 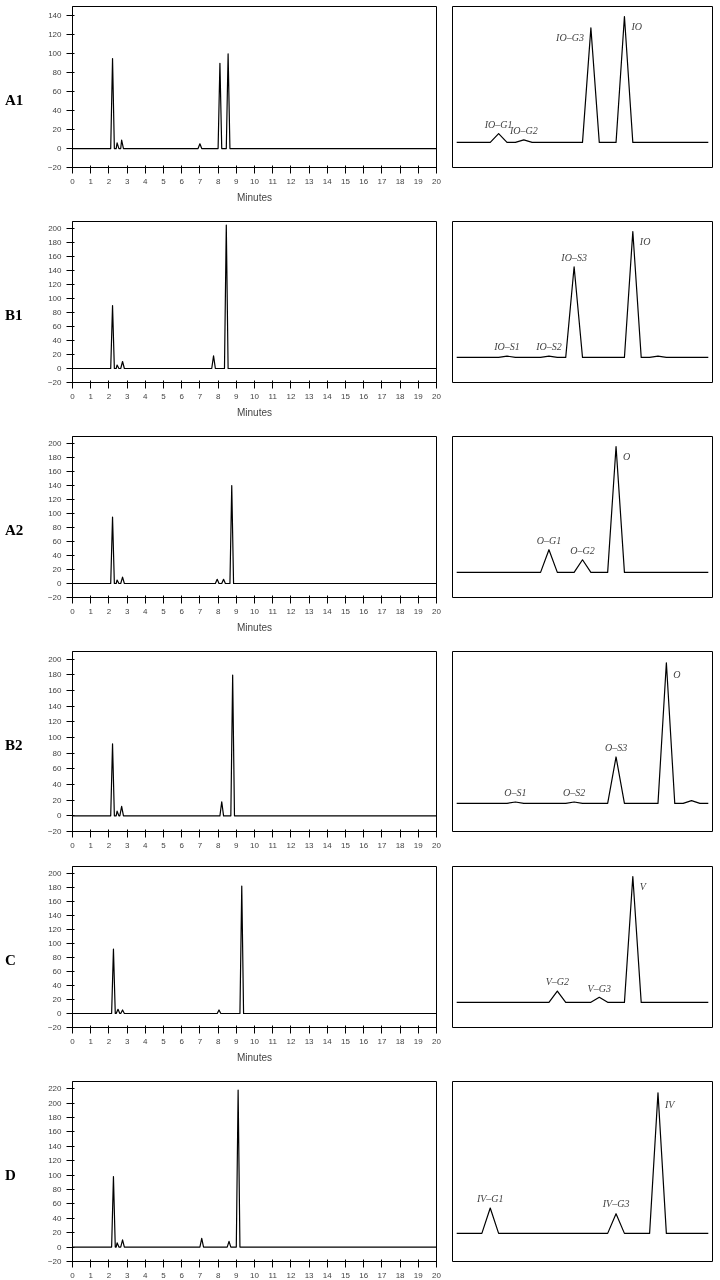 What do you see at coordinates (549, 540) in the screenshot?
I see `annotation: O–G1` at bounding box center [549, 540].